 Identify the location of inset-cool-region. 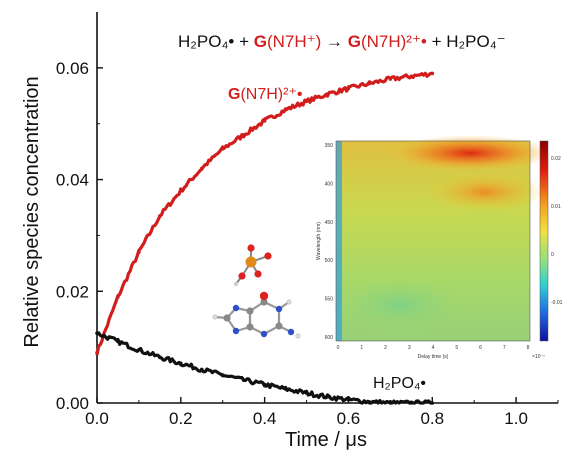
(400, 305).